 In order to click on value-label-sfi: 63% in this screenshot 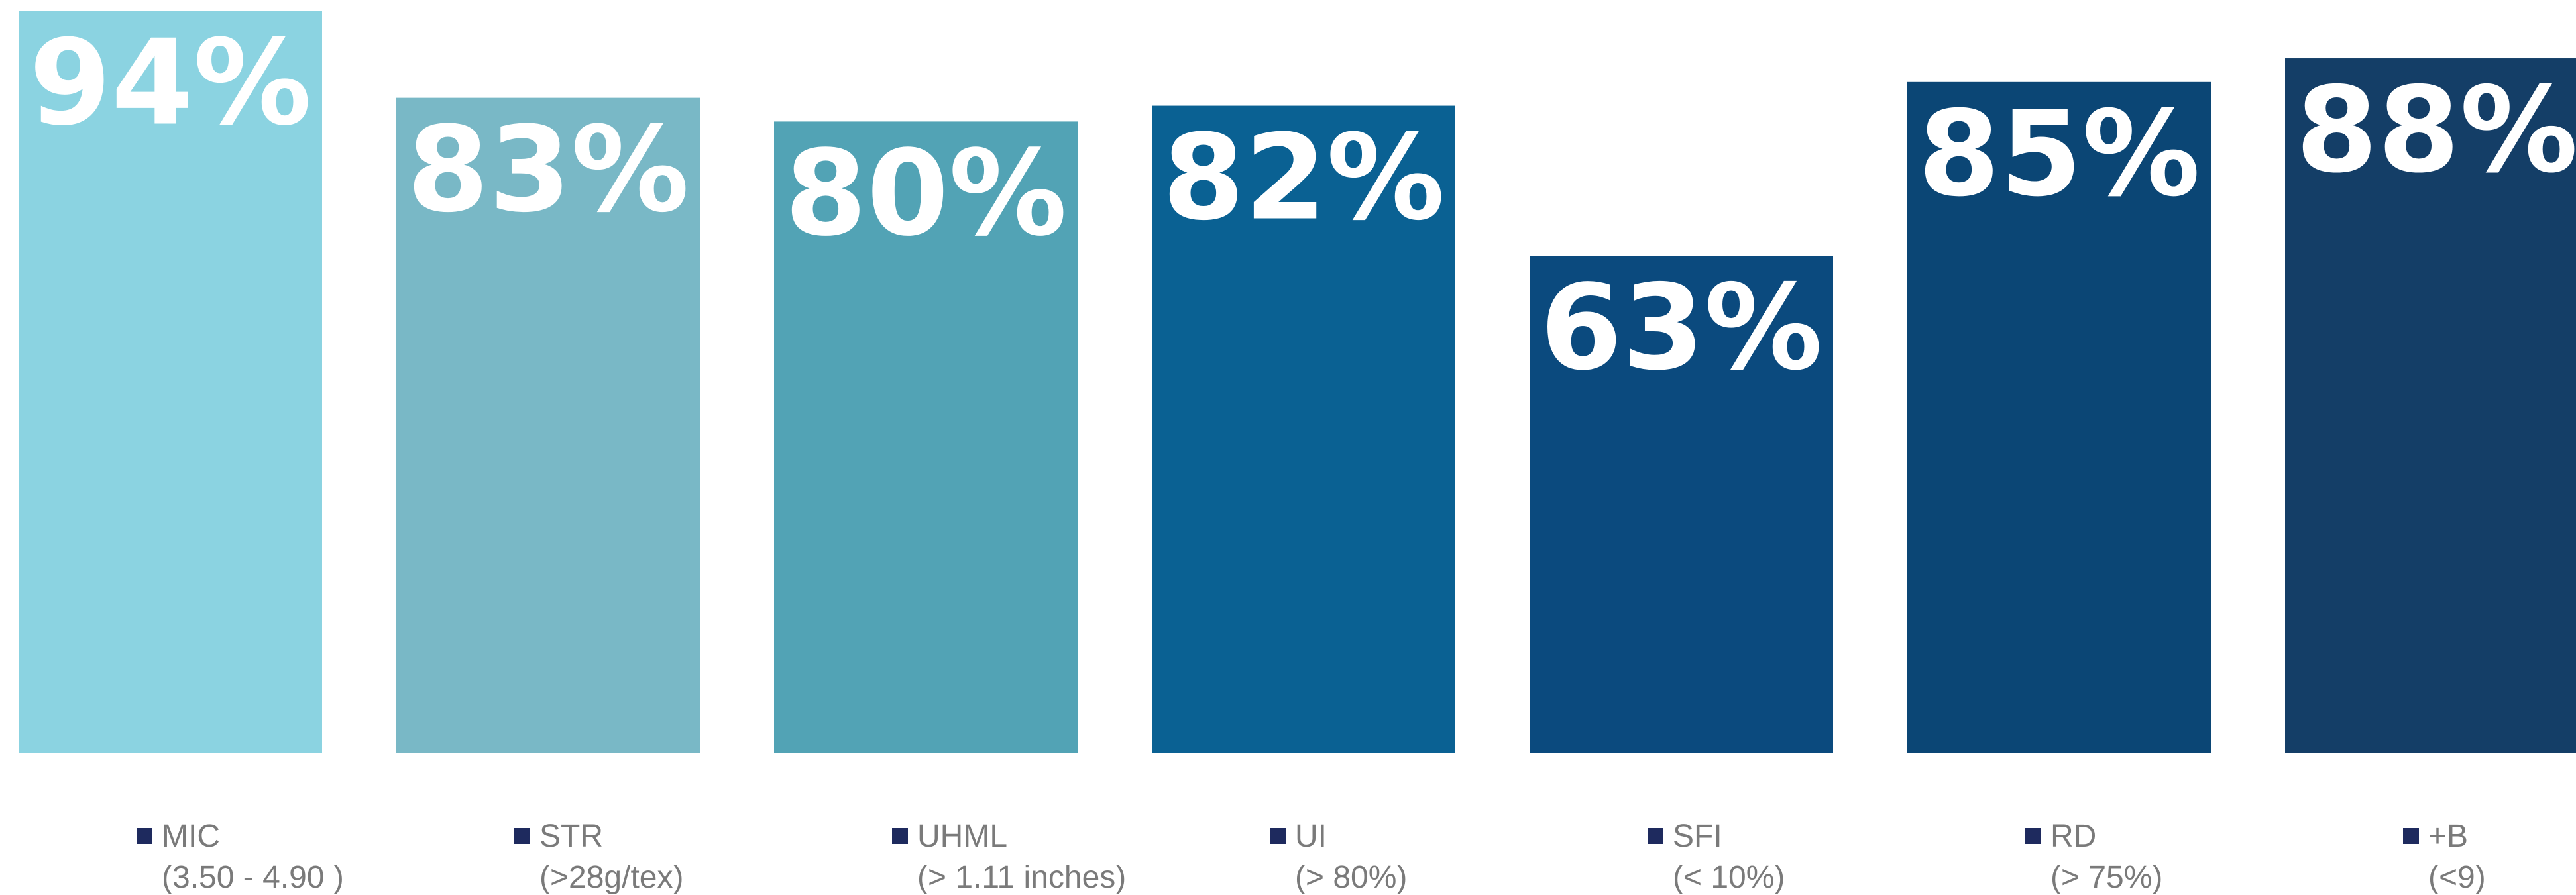, I will do `click(1681, 327)`.